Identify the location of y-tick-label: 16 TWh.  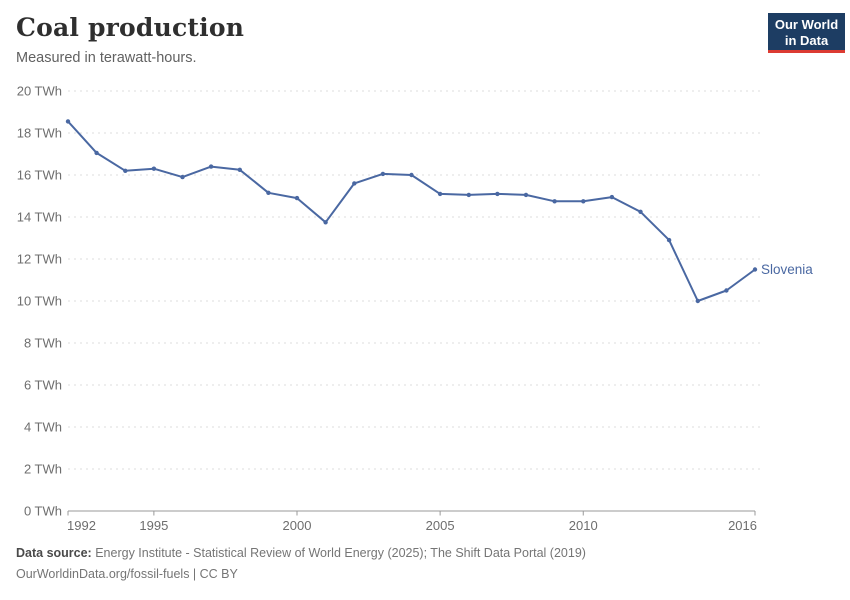
(39, 175).